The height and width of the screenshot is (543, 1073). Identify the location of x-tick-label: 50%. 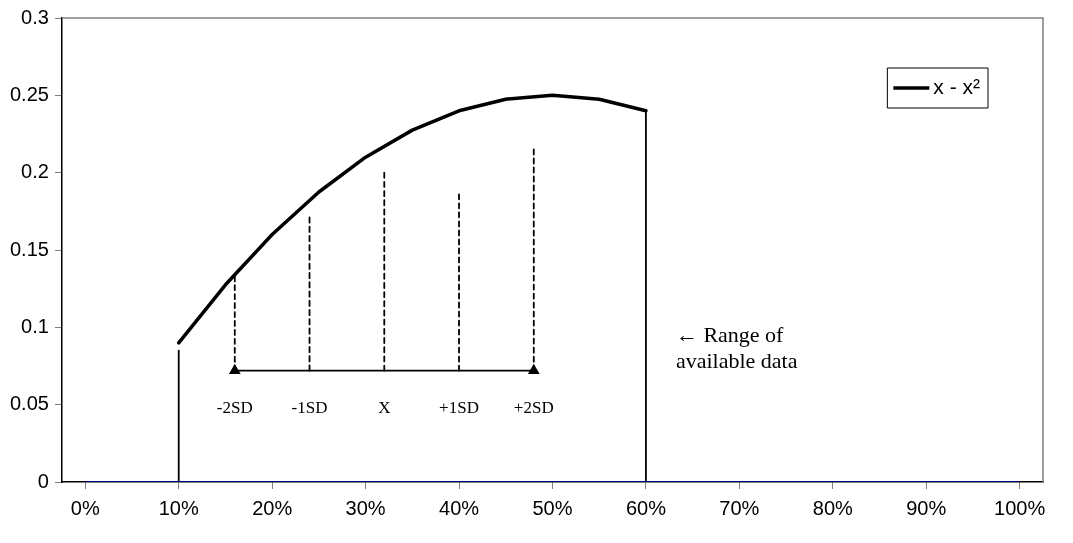
(552, 507).